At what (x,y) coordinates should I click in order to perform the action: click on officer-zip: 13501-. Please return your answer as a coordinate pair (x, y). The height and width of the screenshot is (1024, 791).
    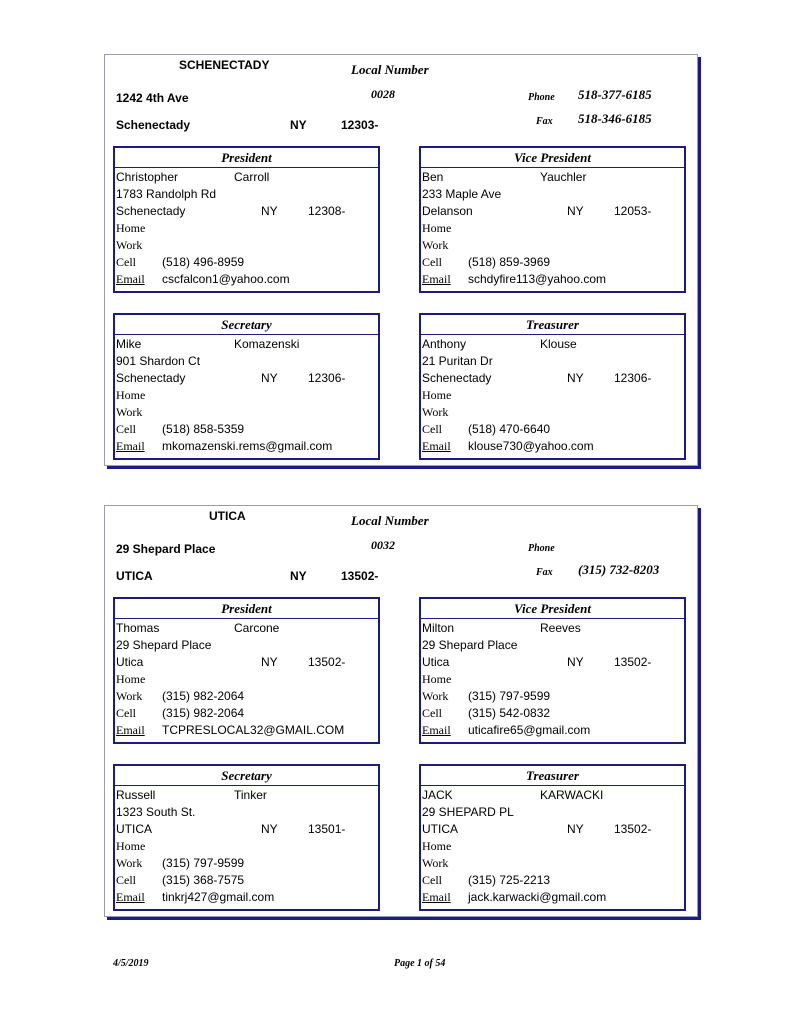
    Looking at the image, I should click on (327, 829).